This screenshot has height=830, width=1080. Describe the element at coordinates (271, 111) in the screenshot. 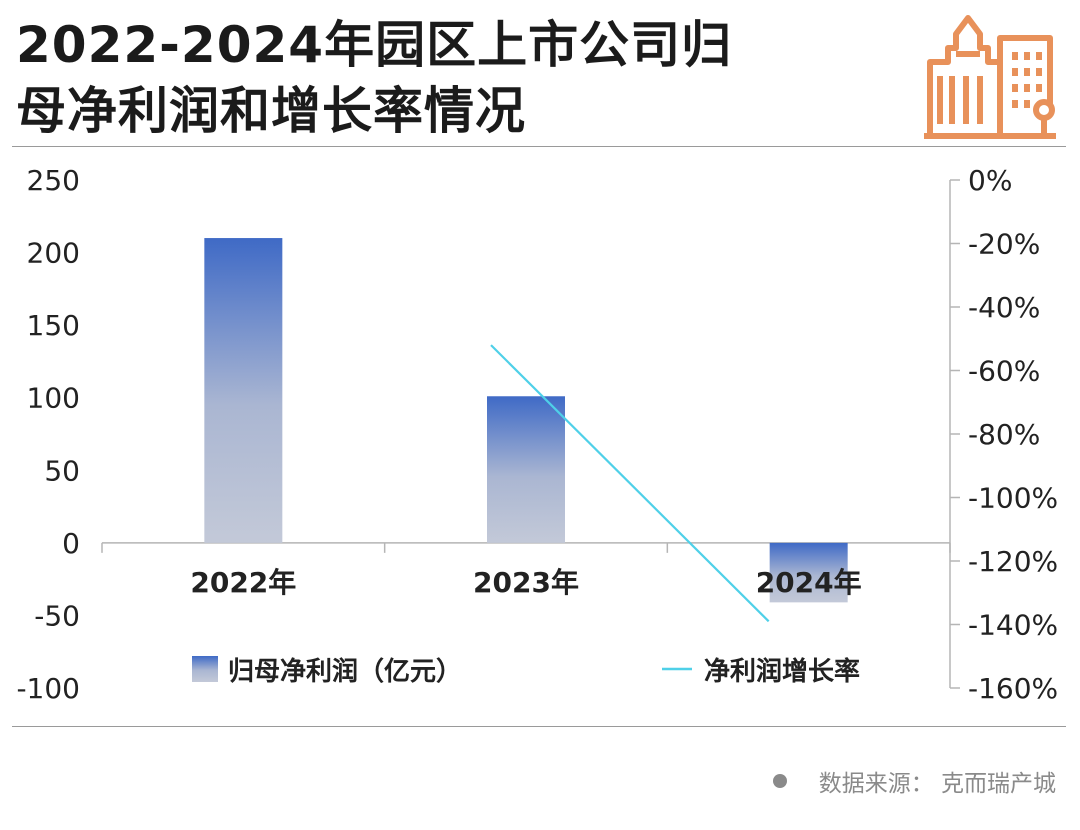

I see `title-line-2: 母净利润和增长率情况` at that location.